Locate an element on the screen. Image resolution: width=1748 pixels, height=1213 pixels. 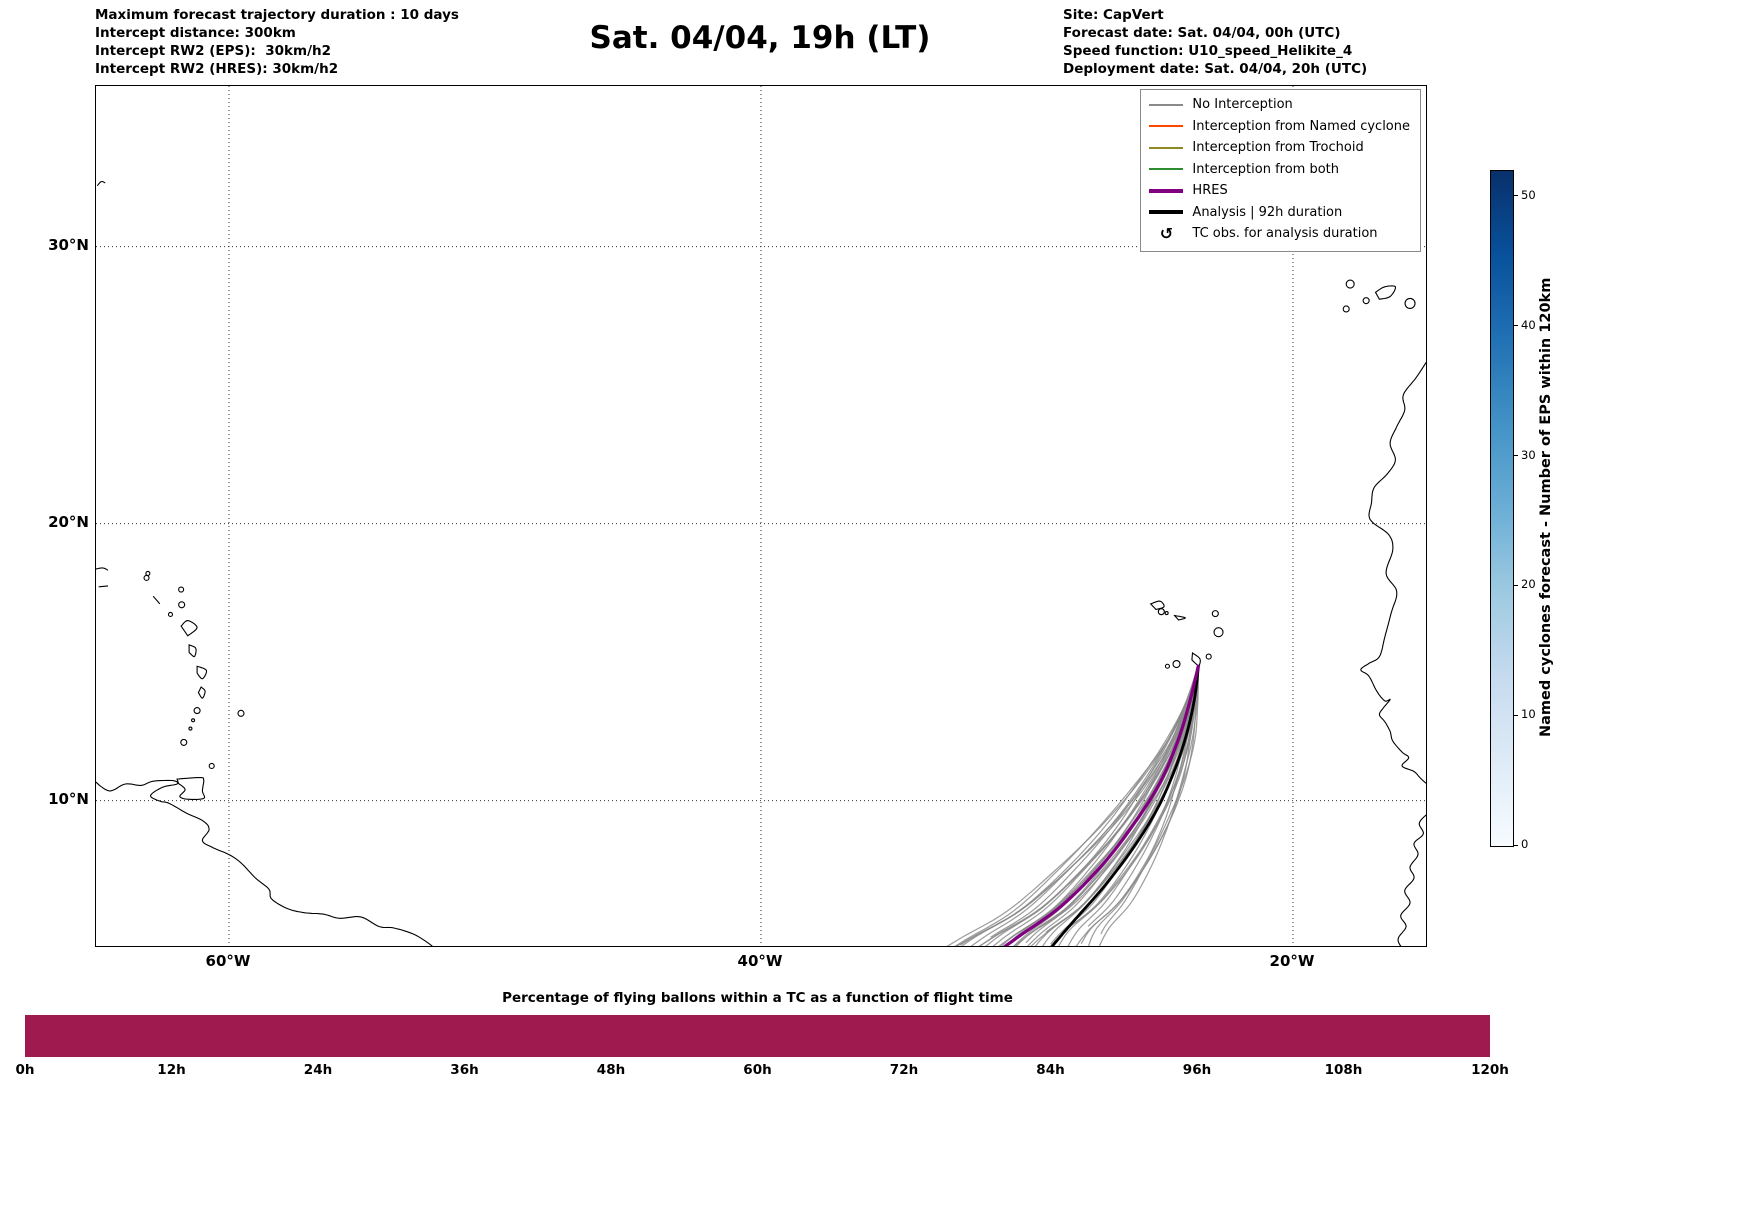
header-line: Deployment date: Sat. 04/04, 20h (UTC) is located at coordinates (1215, 69).